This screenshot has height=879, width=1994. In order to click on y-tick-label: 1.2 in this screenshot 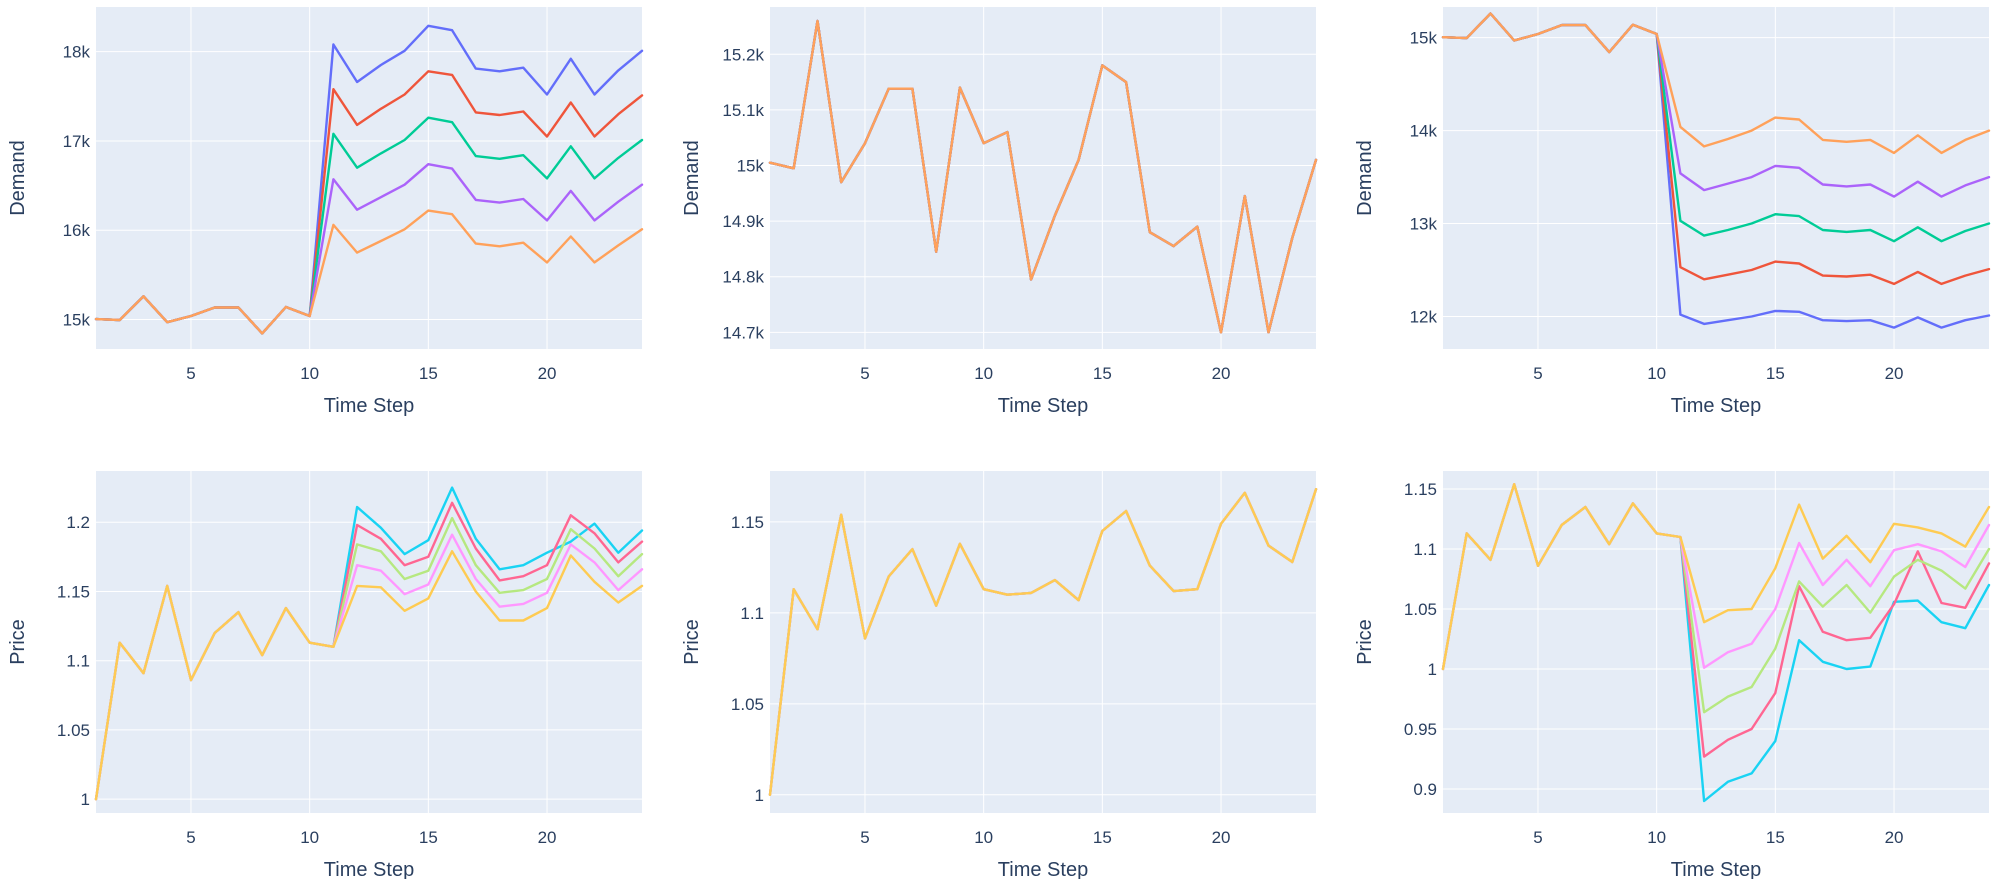, I will do `click(78, 522)`.